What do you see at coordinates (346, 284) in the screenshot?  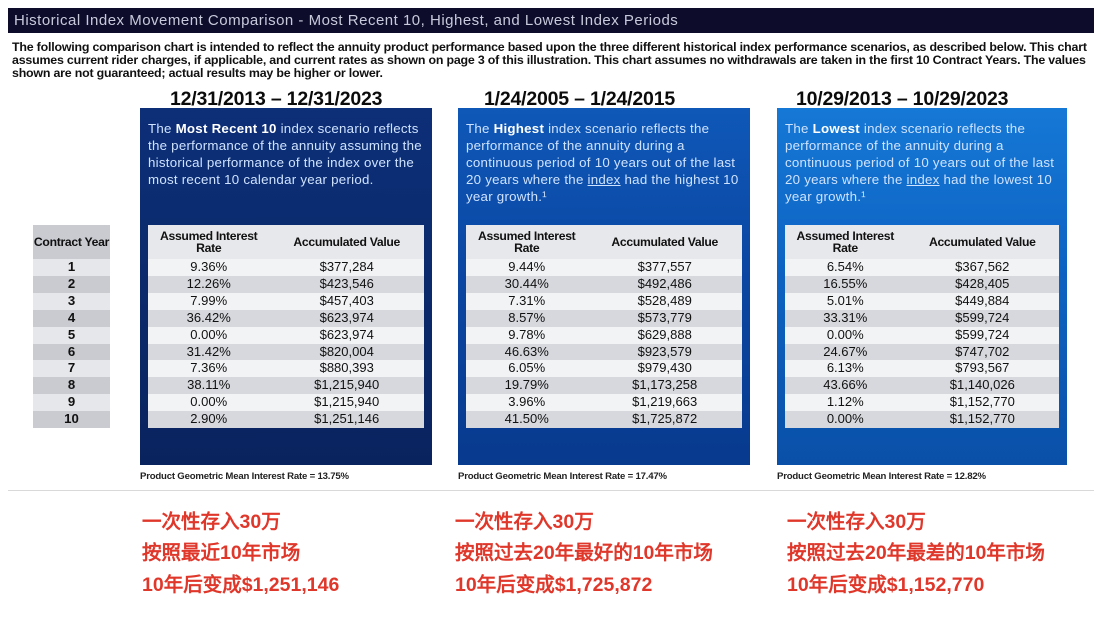 I see `value-cell: $423,546` at bounding box center [346, 284].